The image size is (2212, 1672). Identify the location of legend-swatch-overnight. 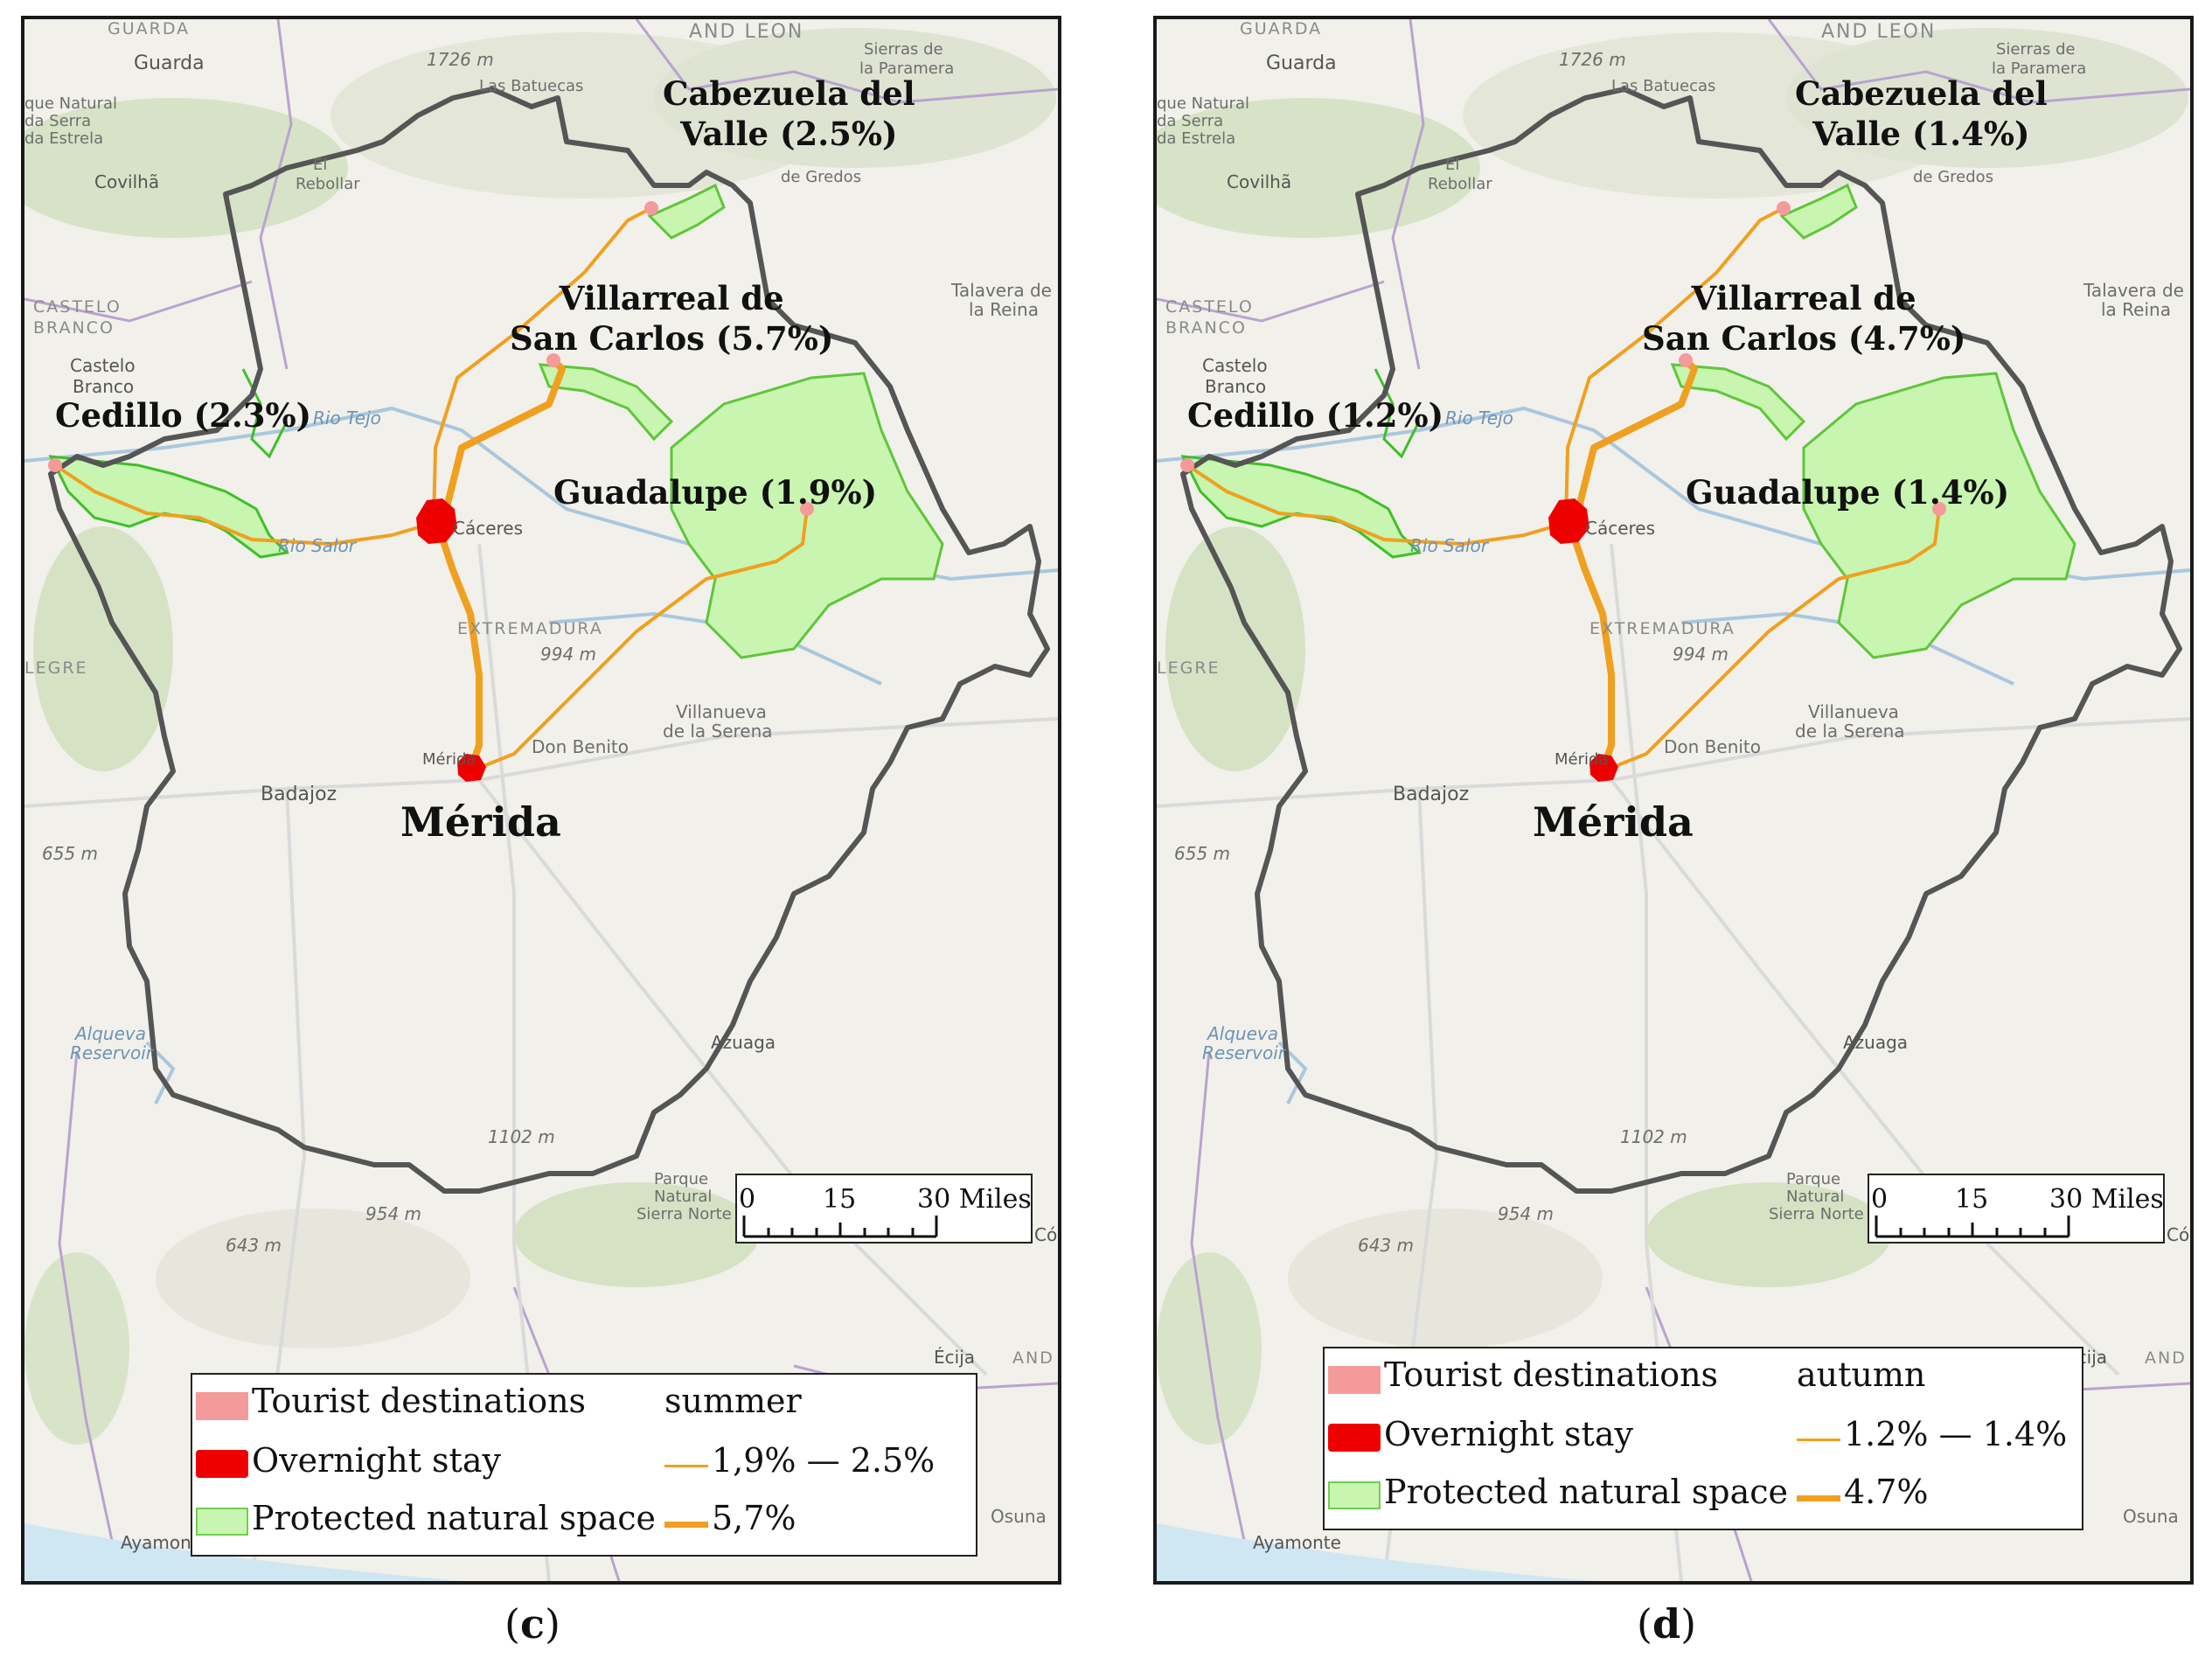
(1354, 1438).